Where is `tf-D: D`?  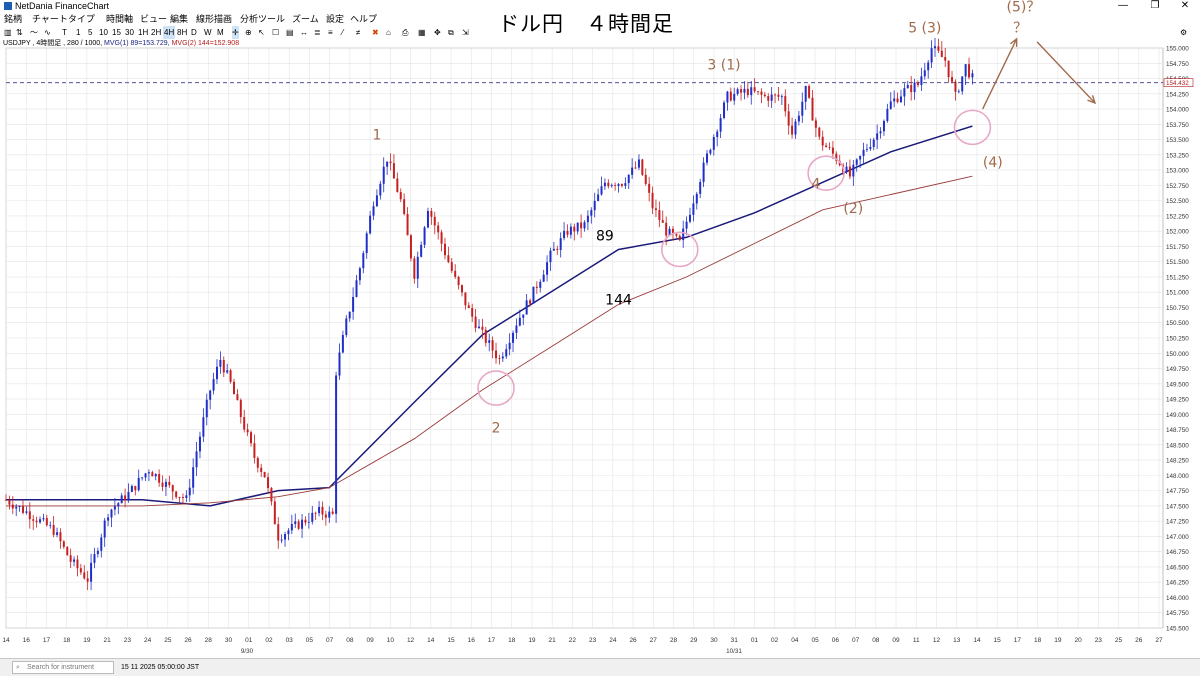
tf-D: D is located at coordinates (194, 32).